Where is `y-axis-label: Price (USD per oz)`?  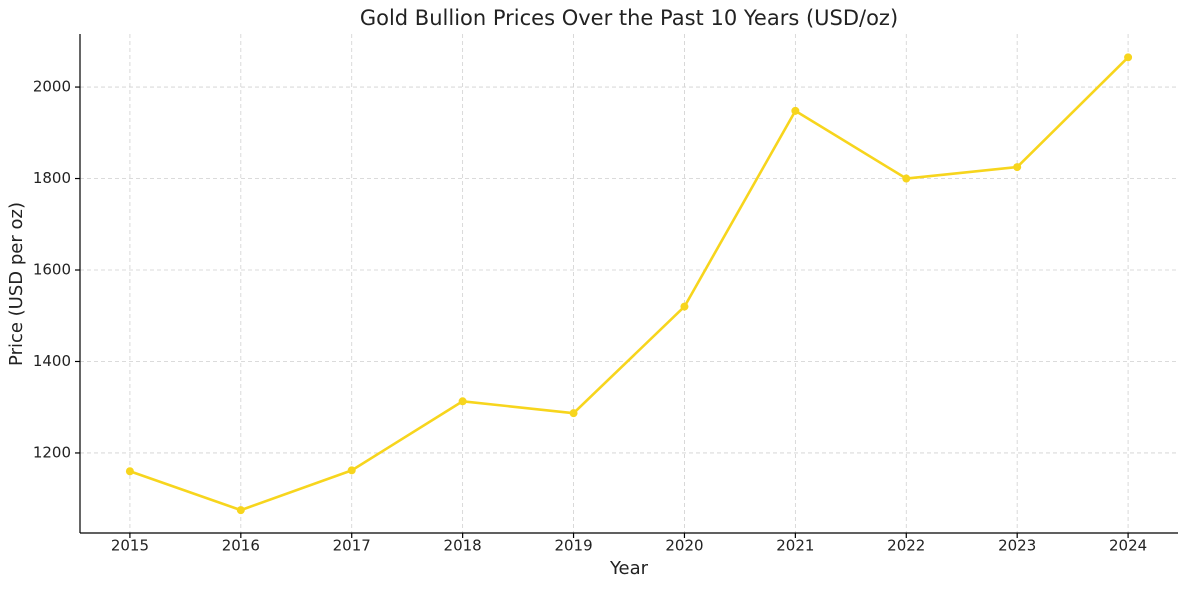 y-axis-label: Price (USD per oz) is located at coordinates (16, 284).